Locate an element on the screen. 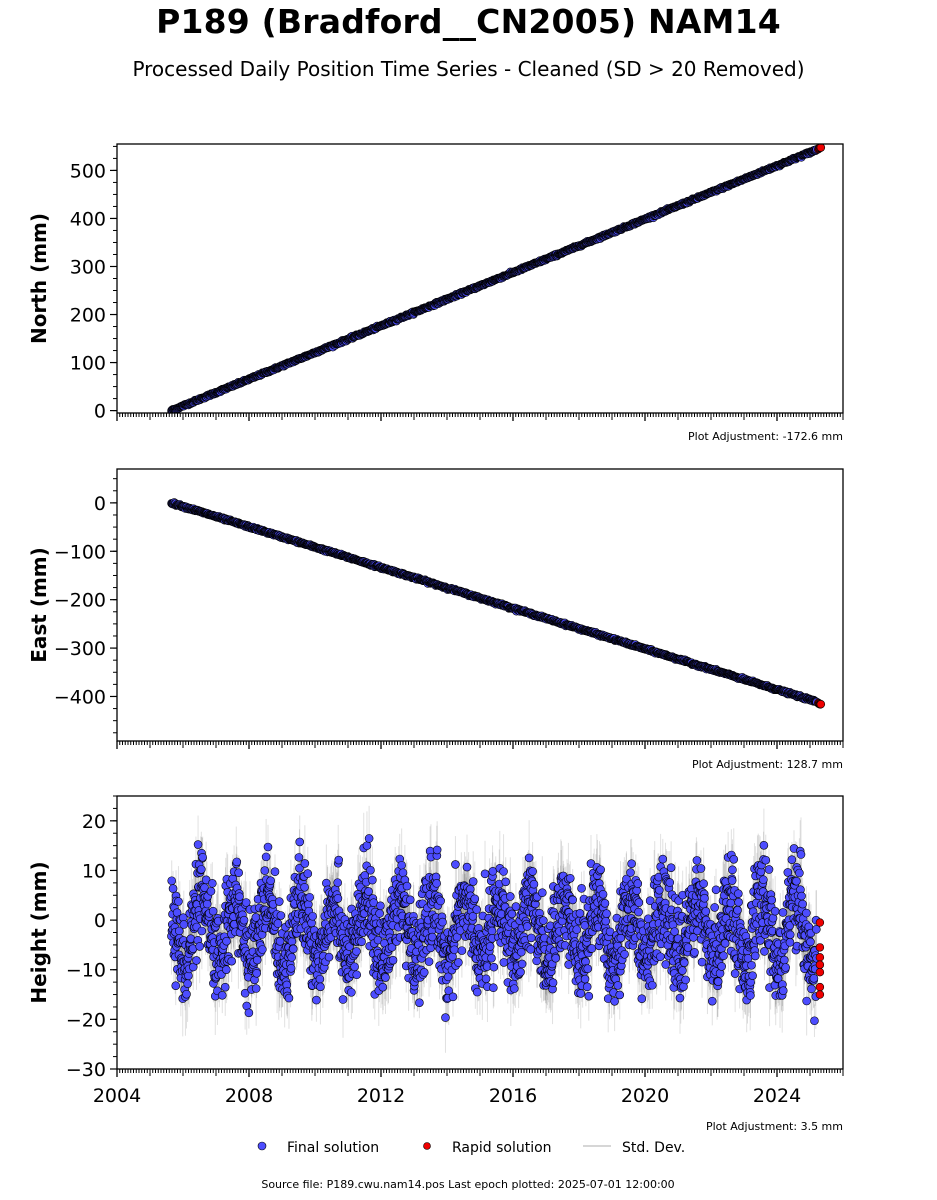 The width and height of the screenshot is (937, 1200). panel-2-data is located at coordinates (496, 603).